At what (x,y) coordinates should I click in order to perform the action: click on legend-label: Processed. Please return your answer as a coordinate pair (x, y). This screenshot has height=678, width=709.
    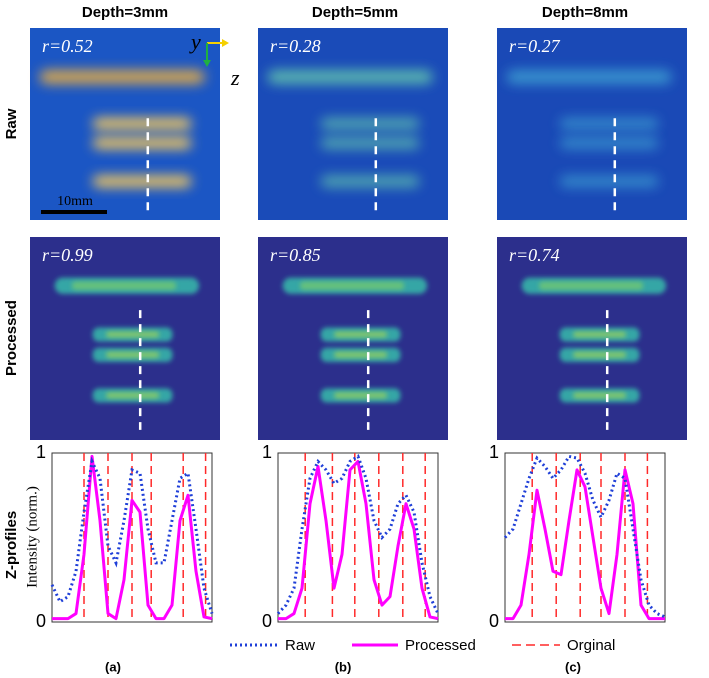
    Looking at the image, I should click on (440, 645).